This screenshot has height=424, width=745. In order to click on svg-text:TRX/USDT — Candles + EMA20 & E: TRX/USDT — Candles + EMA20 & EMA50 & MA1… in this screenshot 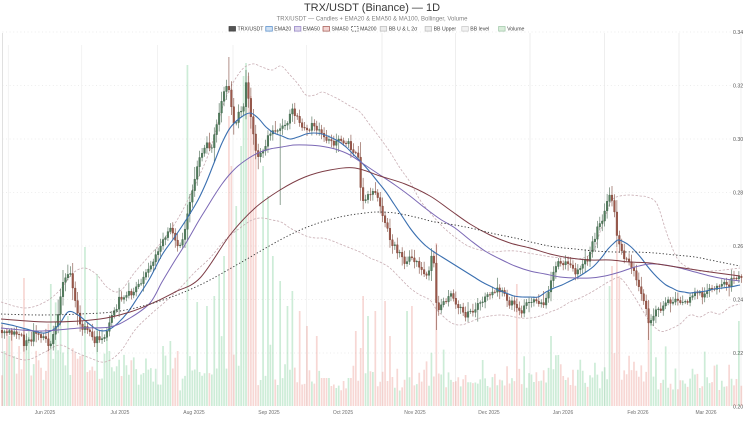, I will do `click(372, 20)`.